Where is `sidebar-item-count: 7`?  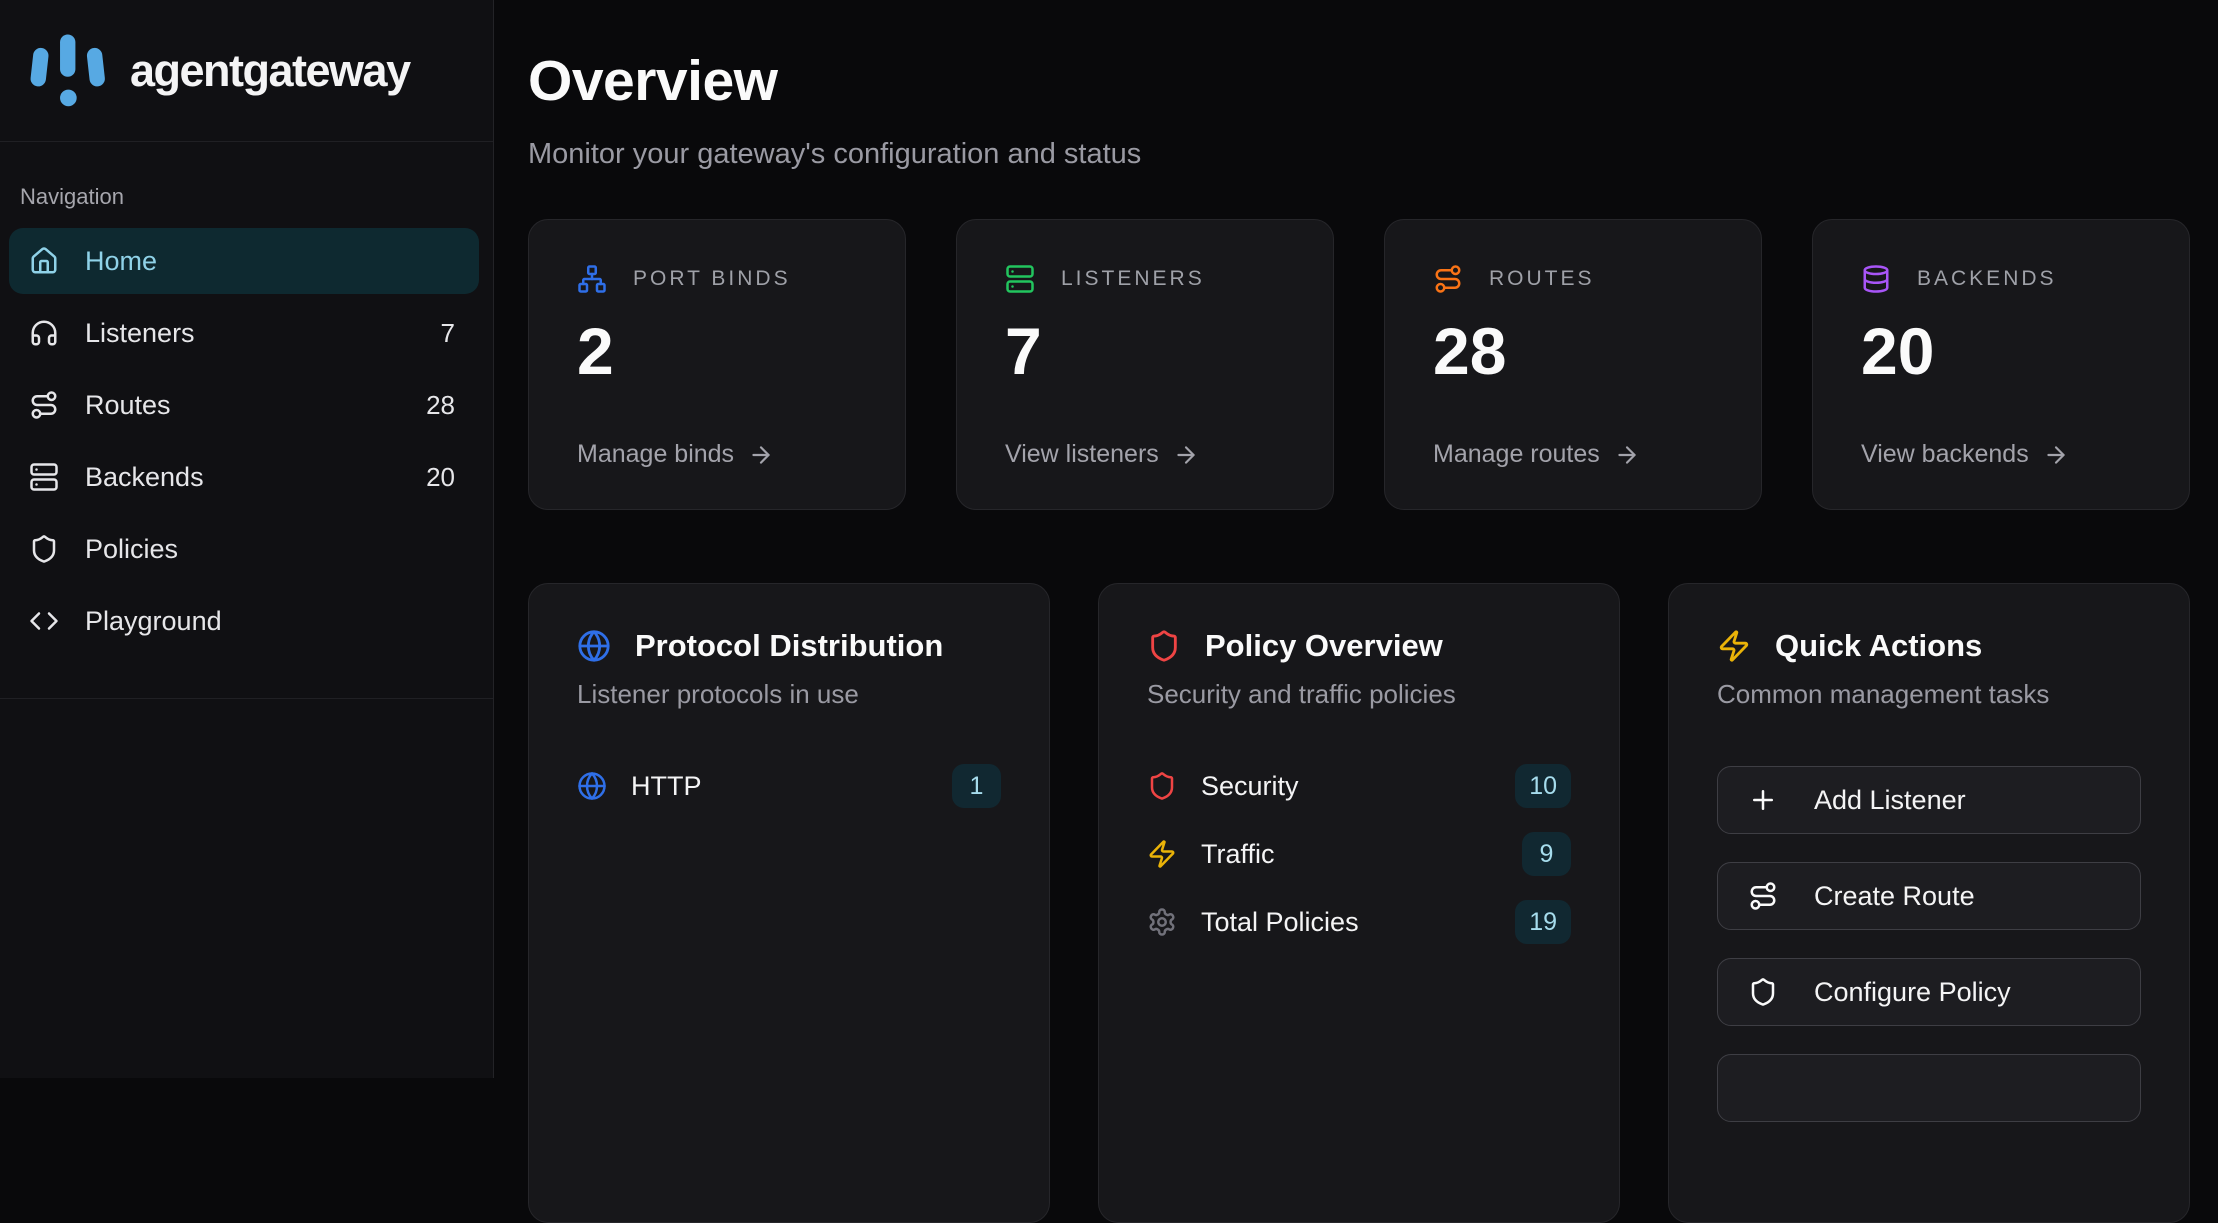 sidebar-item-count: 7 is located at coordinates (447, 332).